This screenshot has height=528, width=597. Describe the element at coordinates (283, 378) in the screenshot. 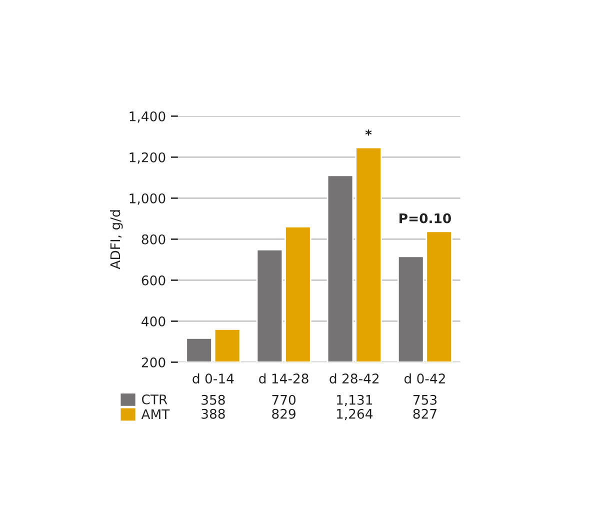

I see `x-tick-label: d 14-28` at that location.